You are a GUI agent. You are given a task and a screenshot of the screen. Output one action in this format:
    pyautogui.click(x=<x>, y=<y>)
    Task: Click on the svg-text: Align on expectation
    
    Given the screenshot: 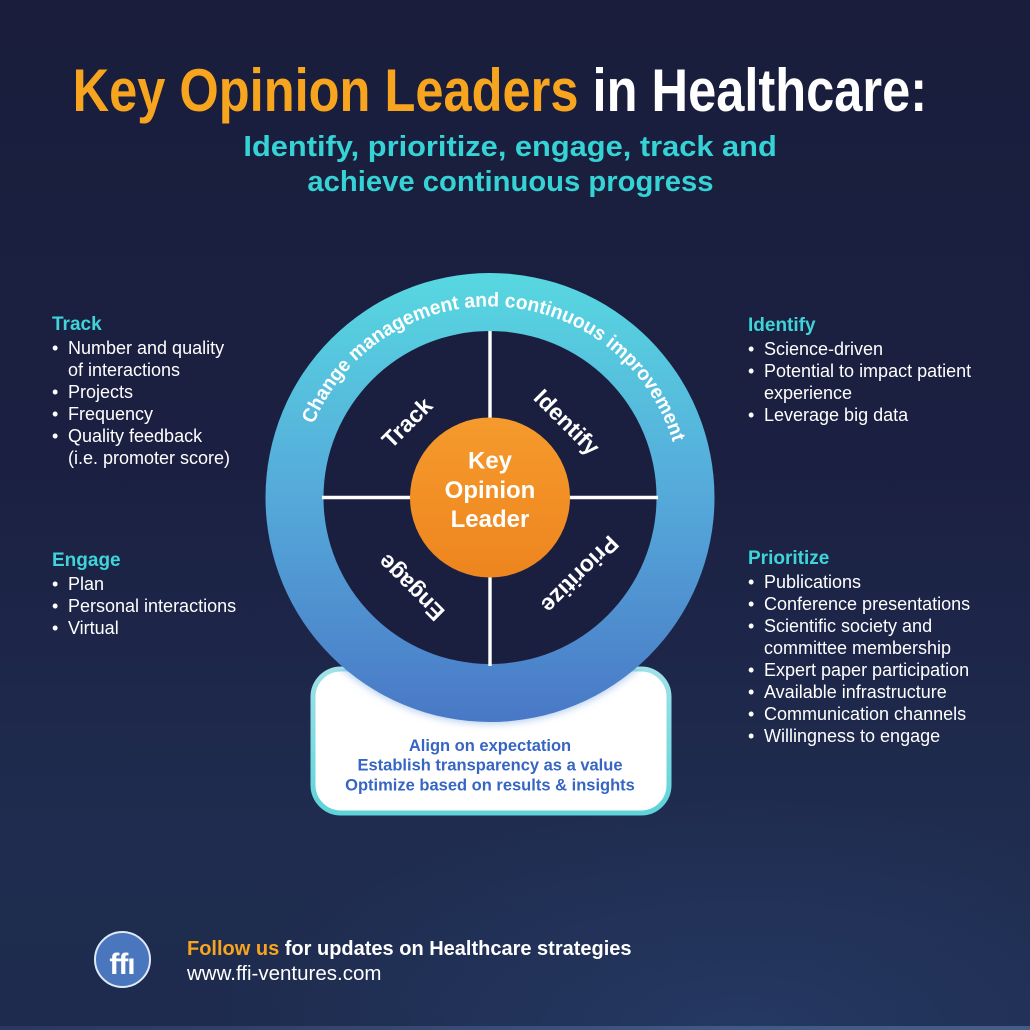 What is the action you would take?
    pyautogui.click(x=490, y=746)
    